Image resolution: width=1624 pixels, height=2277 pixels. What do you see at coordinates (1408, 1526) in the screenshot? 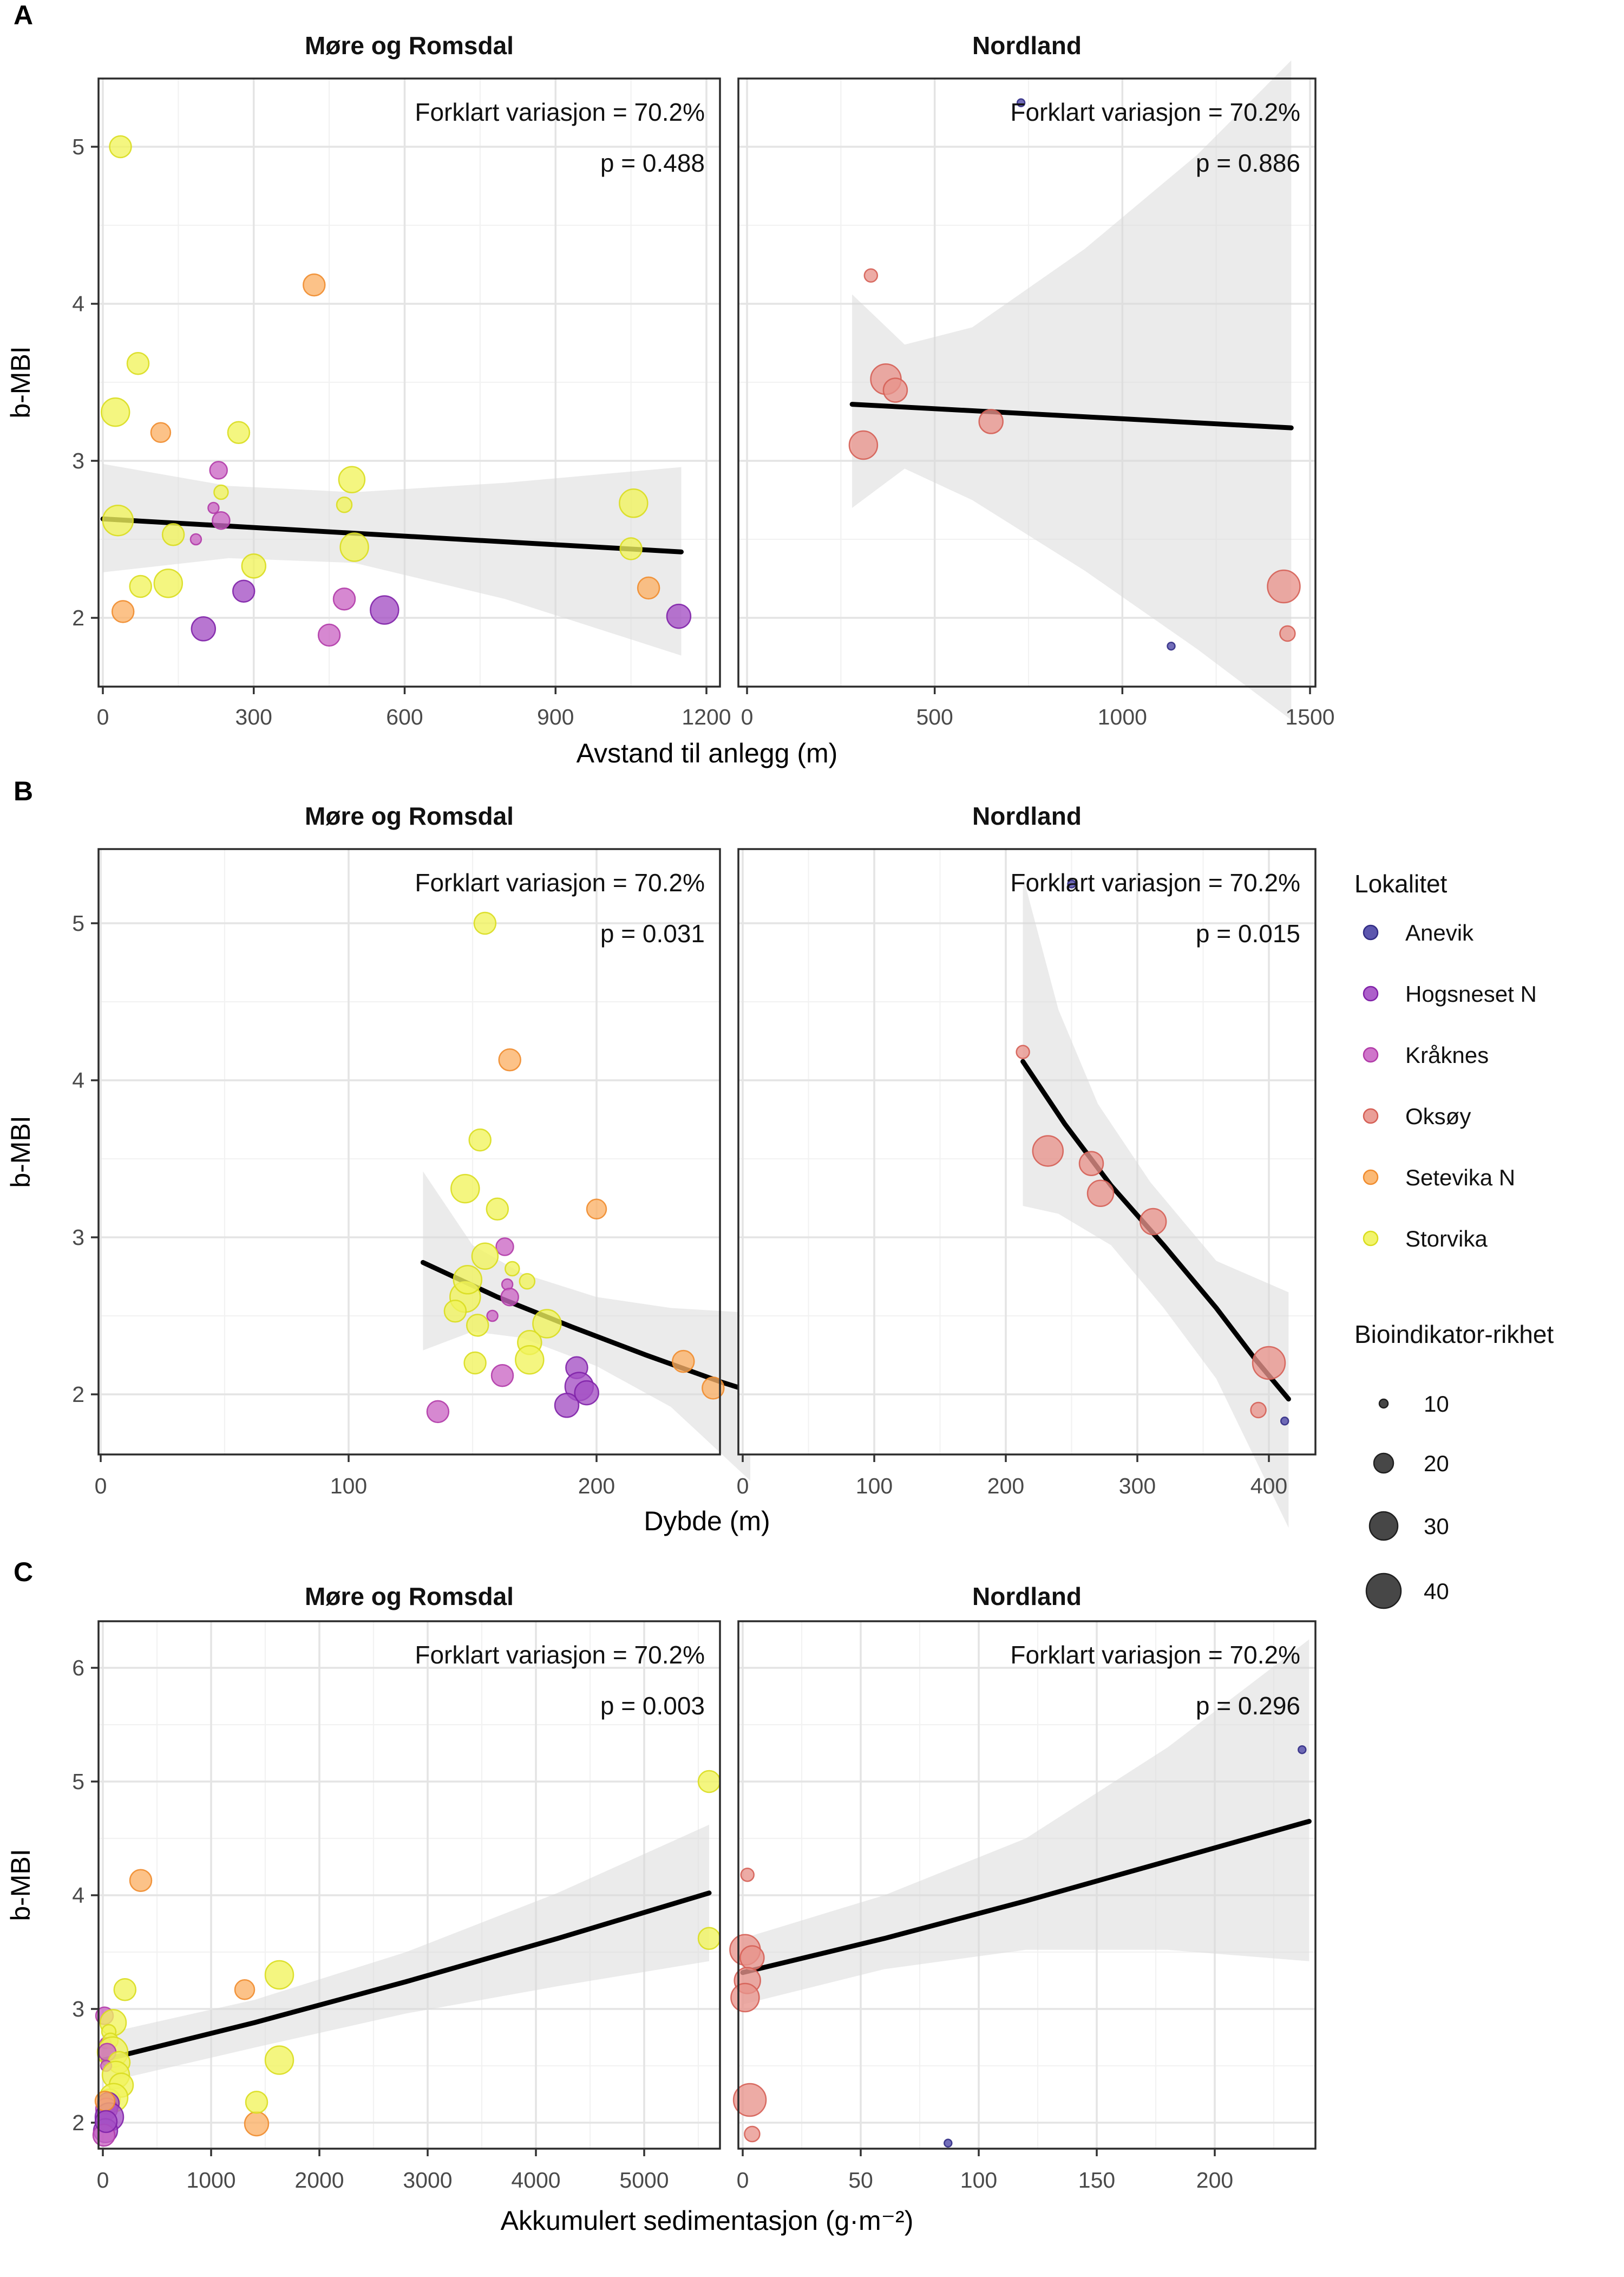
I see `size-legend-item-30: 30` at bounding box center [1408, 1526].